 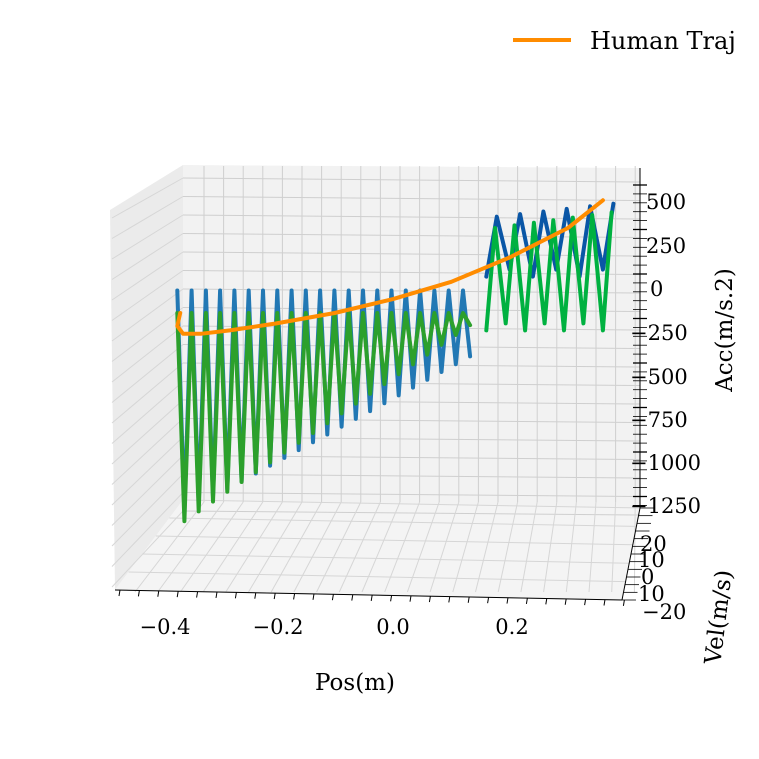 What do you see at coordinates (278, 627) in the screenshot?
I see `x-tick-label: −0.2` at bounding box center [278, 627].